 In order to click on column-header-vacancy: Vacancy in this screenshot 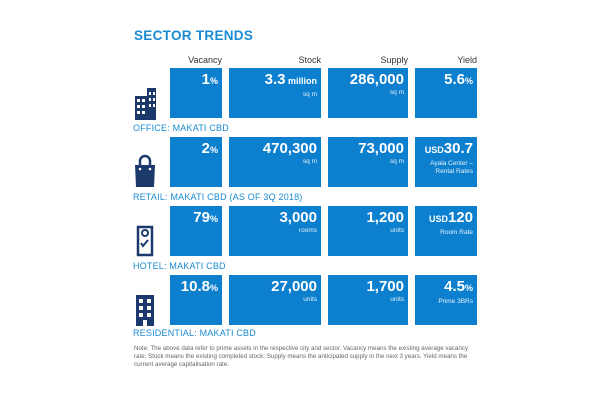, I will do `click(205, 60)`.